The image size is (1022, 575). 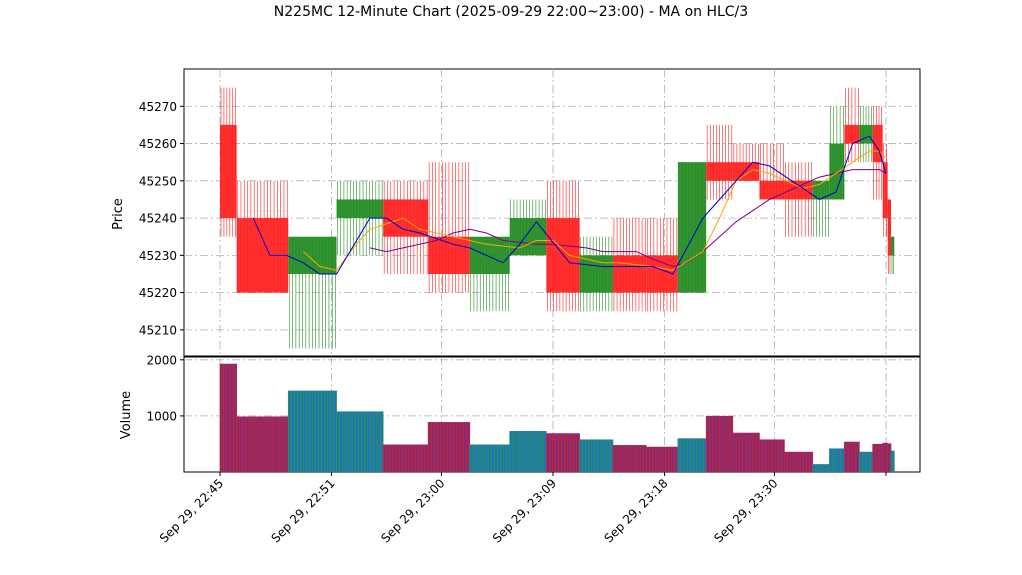 I want to click on price-tick-label: 45240, so click(x=158, y=219).